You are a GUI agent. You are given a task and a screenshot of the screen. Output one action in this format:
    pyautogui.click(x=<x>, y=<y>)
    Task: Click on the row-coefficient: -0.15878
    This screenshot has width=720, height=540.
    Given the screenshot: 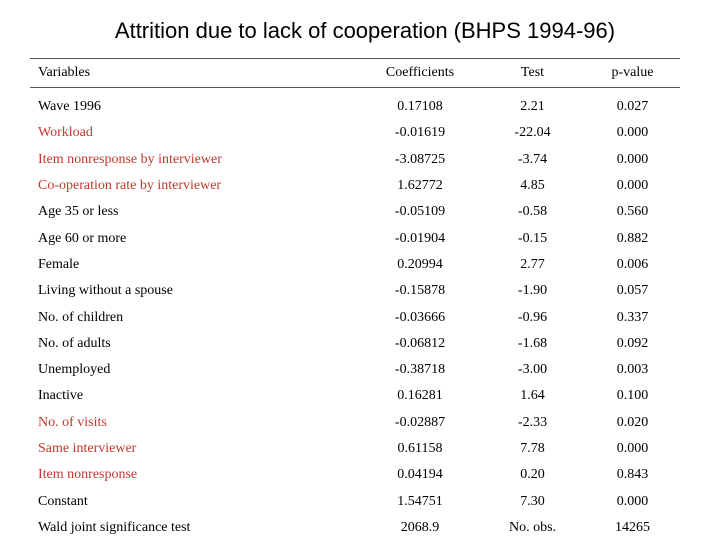 What is the action you would take?
    pyautogui.click(x=420, y=291)
    